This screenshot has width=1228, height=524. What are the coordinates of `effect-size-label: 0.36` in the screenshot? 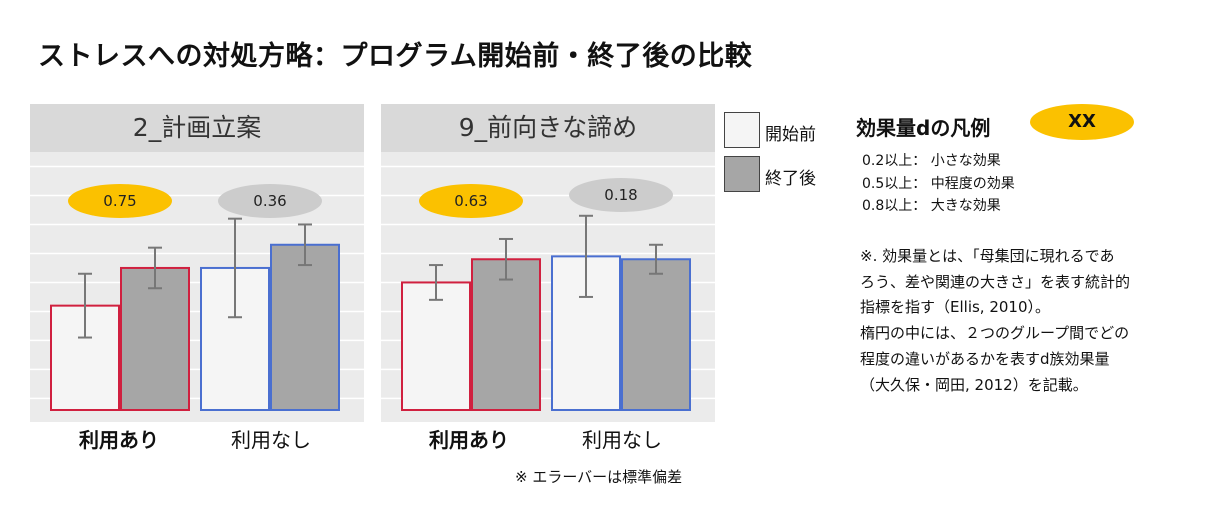 It's located at (269, 201).